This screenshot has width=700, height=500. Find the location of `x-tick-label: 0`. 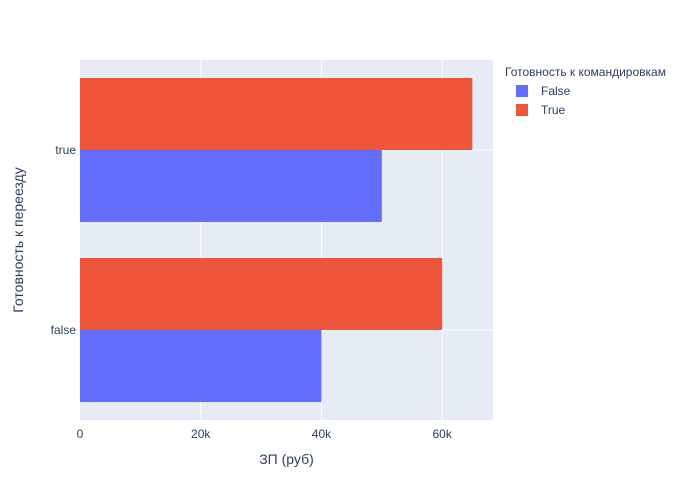

x-tick-label: 0 is located at coordinates (80, 434).